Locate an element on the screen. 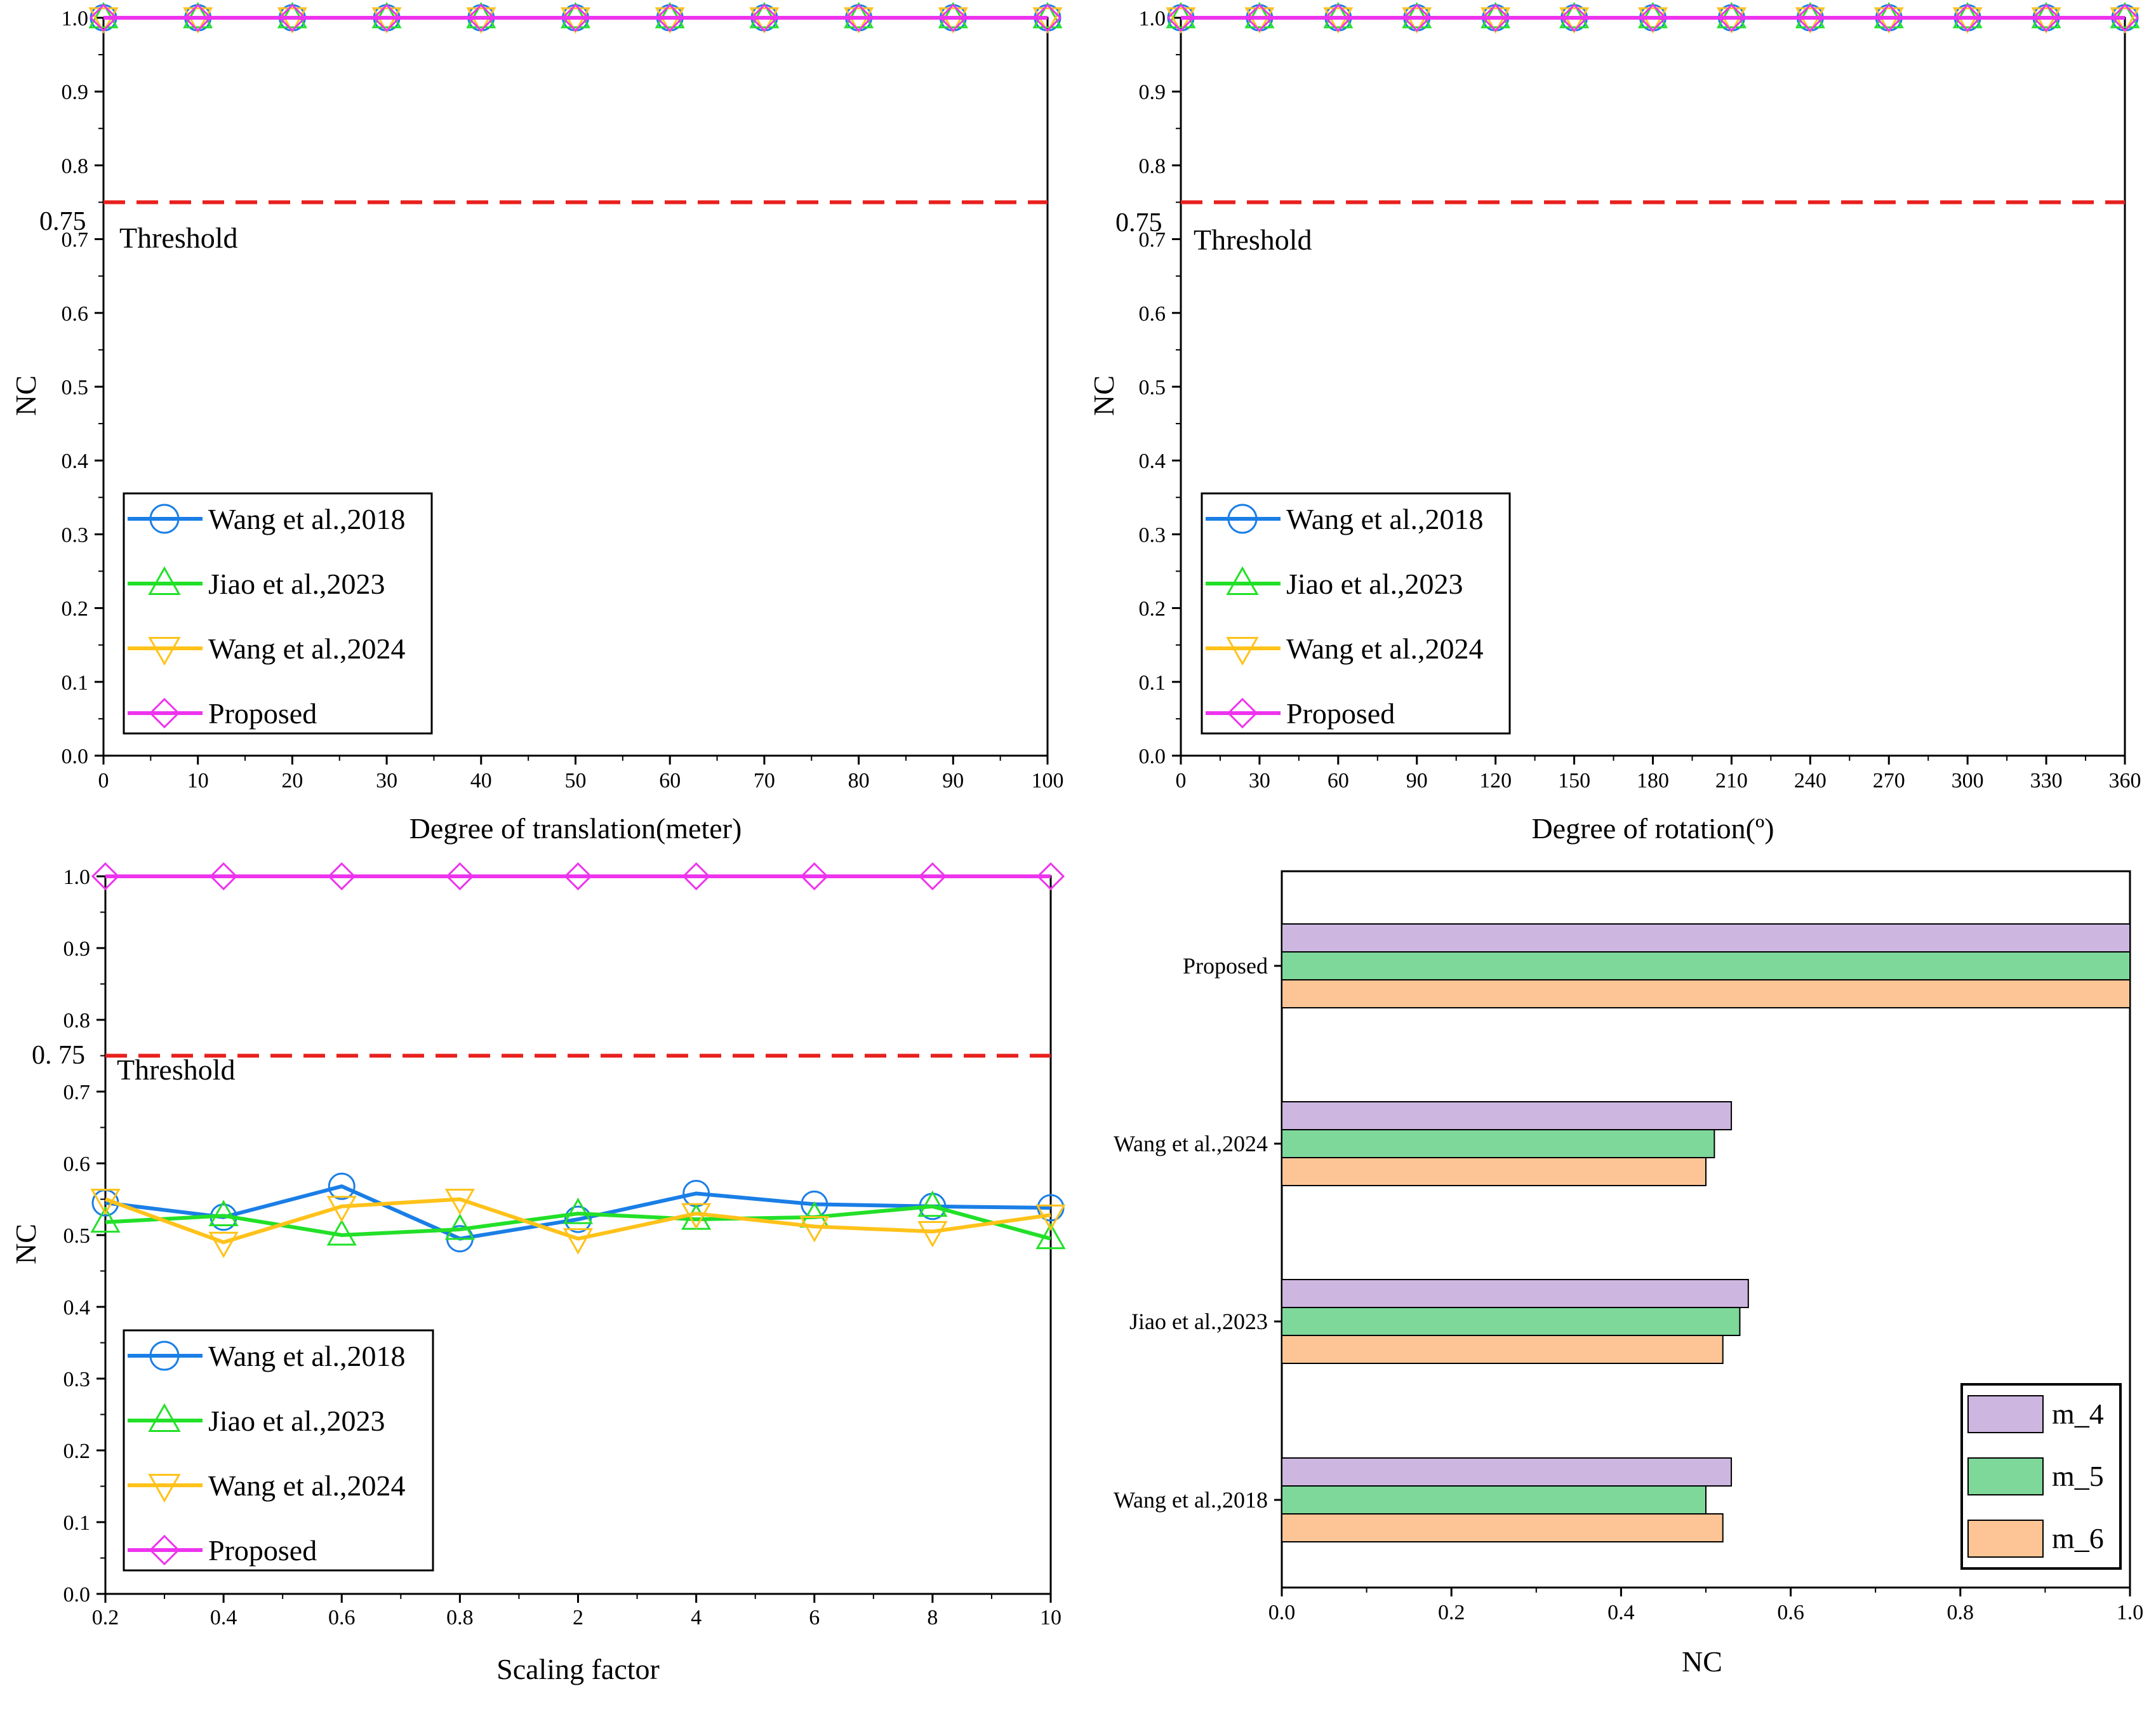 The width and height of the screenshot is (2156, 1712). y-tick-label: 0.1 is located at coordinates (75, 683).